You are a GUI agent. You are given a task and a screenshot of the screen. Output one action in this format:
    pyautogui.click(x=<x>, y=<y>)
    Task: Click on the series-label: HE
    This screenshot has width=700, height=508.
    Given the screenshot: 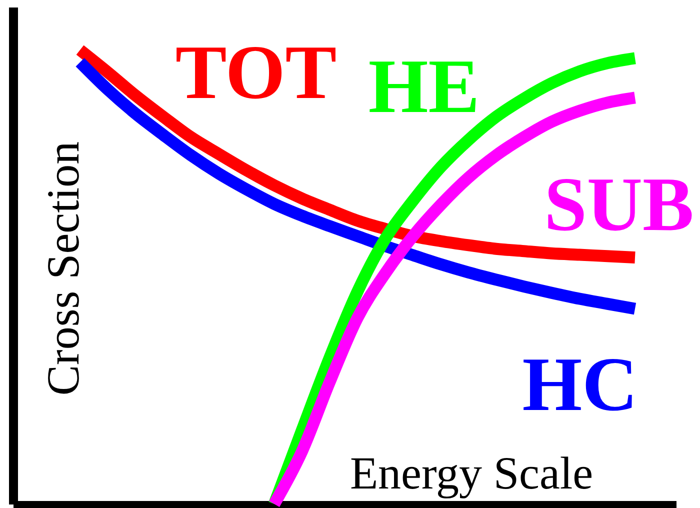 What is the action you would take?
    pyautogui.click(x=424, y=86)
    